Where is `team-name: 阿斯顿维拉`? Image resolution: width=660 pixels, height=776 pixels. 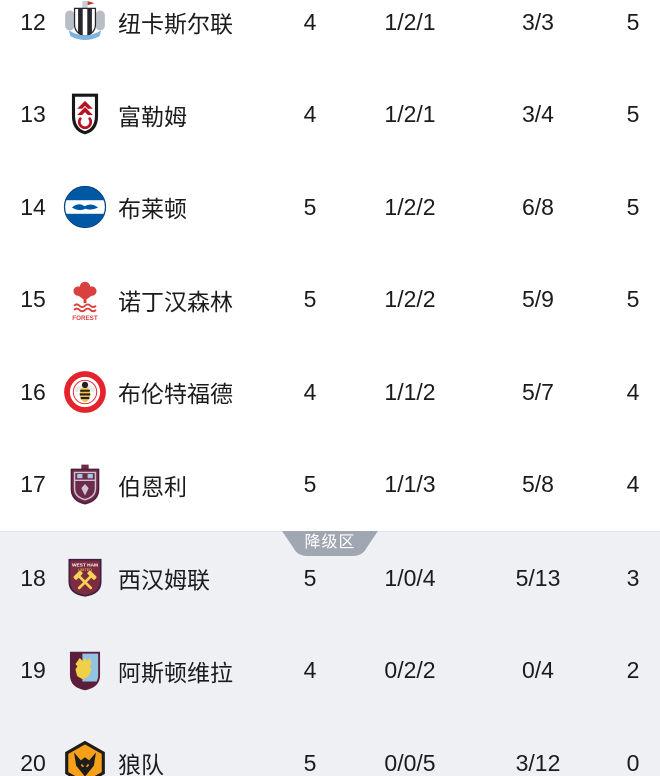
team-name: 阿斯顿维拉 is located at coordinates (175, 672).